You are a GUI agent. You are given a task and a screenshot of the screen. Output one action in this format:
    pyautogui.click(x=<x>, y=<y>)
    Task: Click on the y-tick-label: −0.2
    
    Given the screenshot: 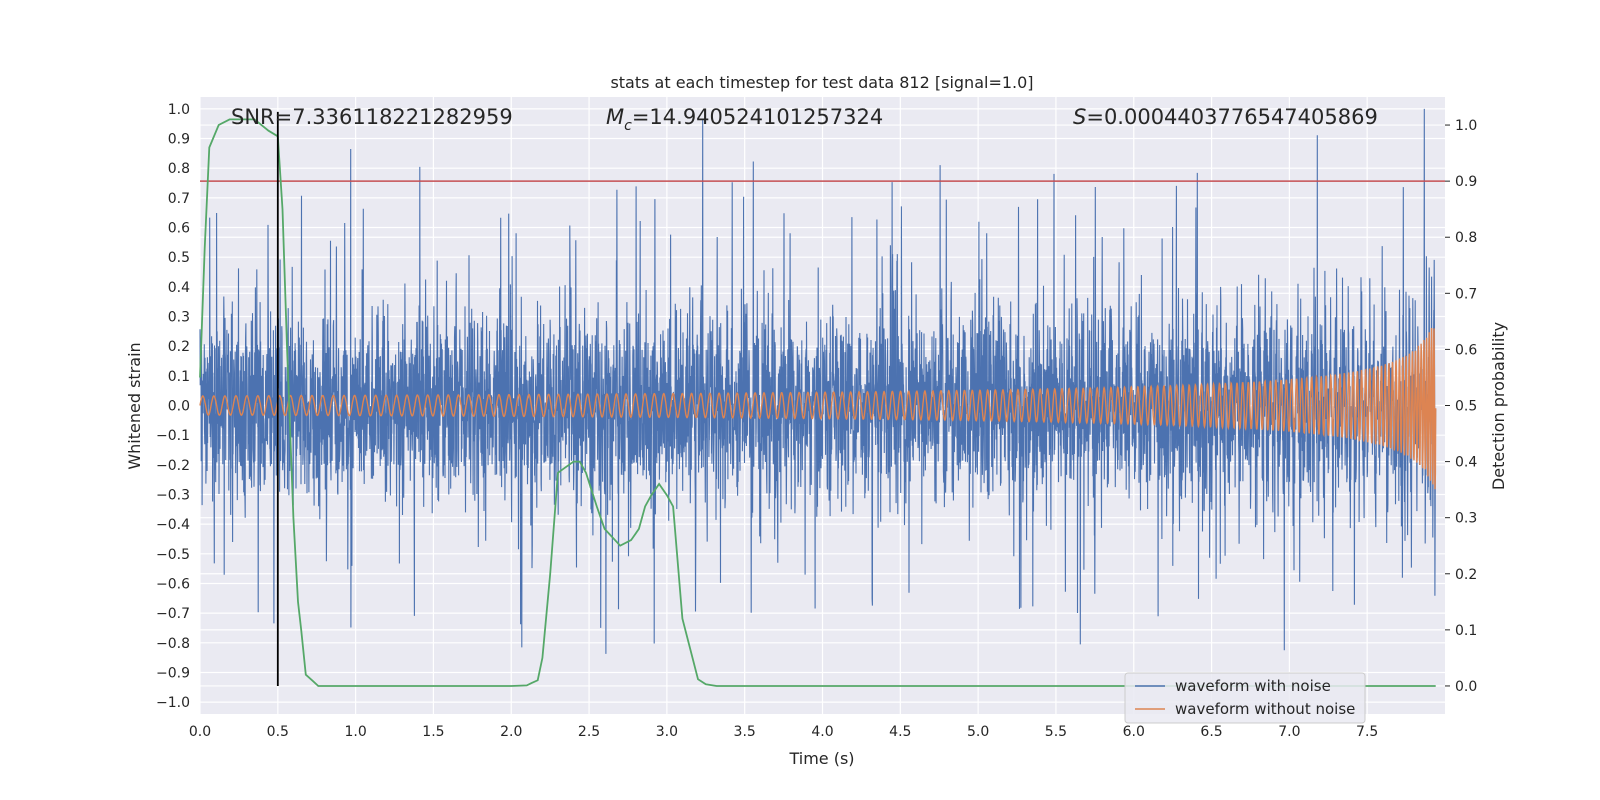 What is the action you would take?
    pyautogui.click(x=173, y=466)
    